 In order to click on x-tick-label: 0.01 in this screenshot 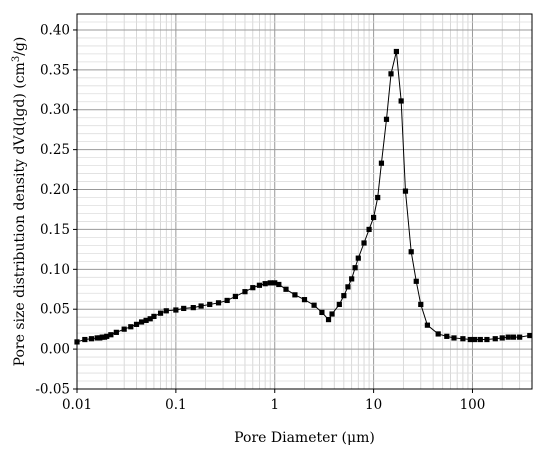, I will do `click(77, 405)`.